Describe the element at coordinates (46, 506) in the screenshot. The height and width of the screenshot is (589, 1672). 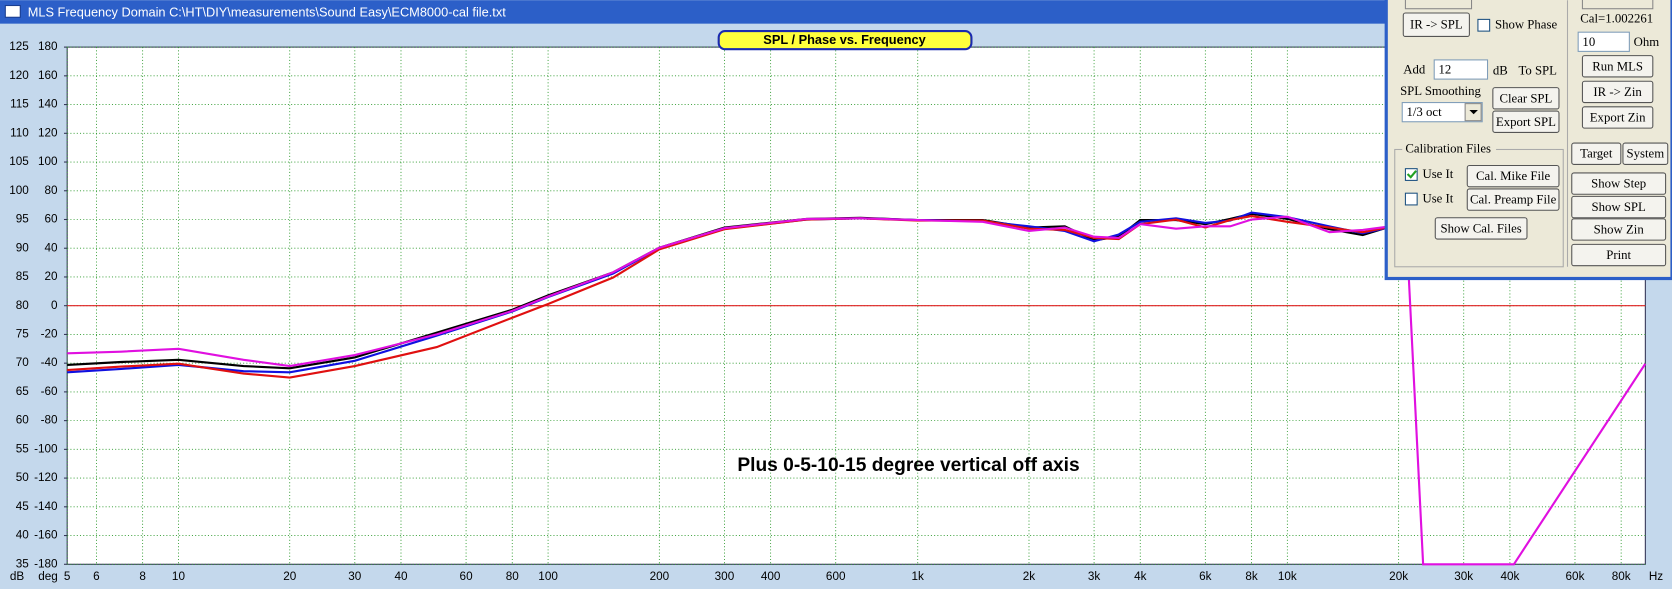
I see `y2-tick-label: -140` at that location.